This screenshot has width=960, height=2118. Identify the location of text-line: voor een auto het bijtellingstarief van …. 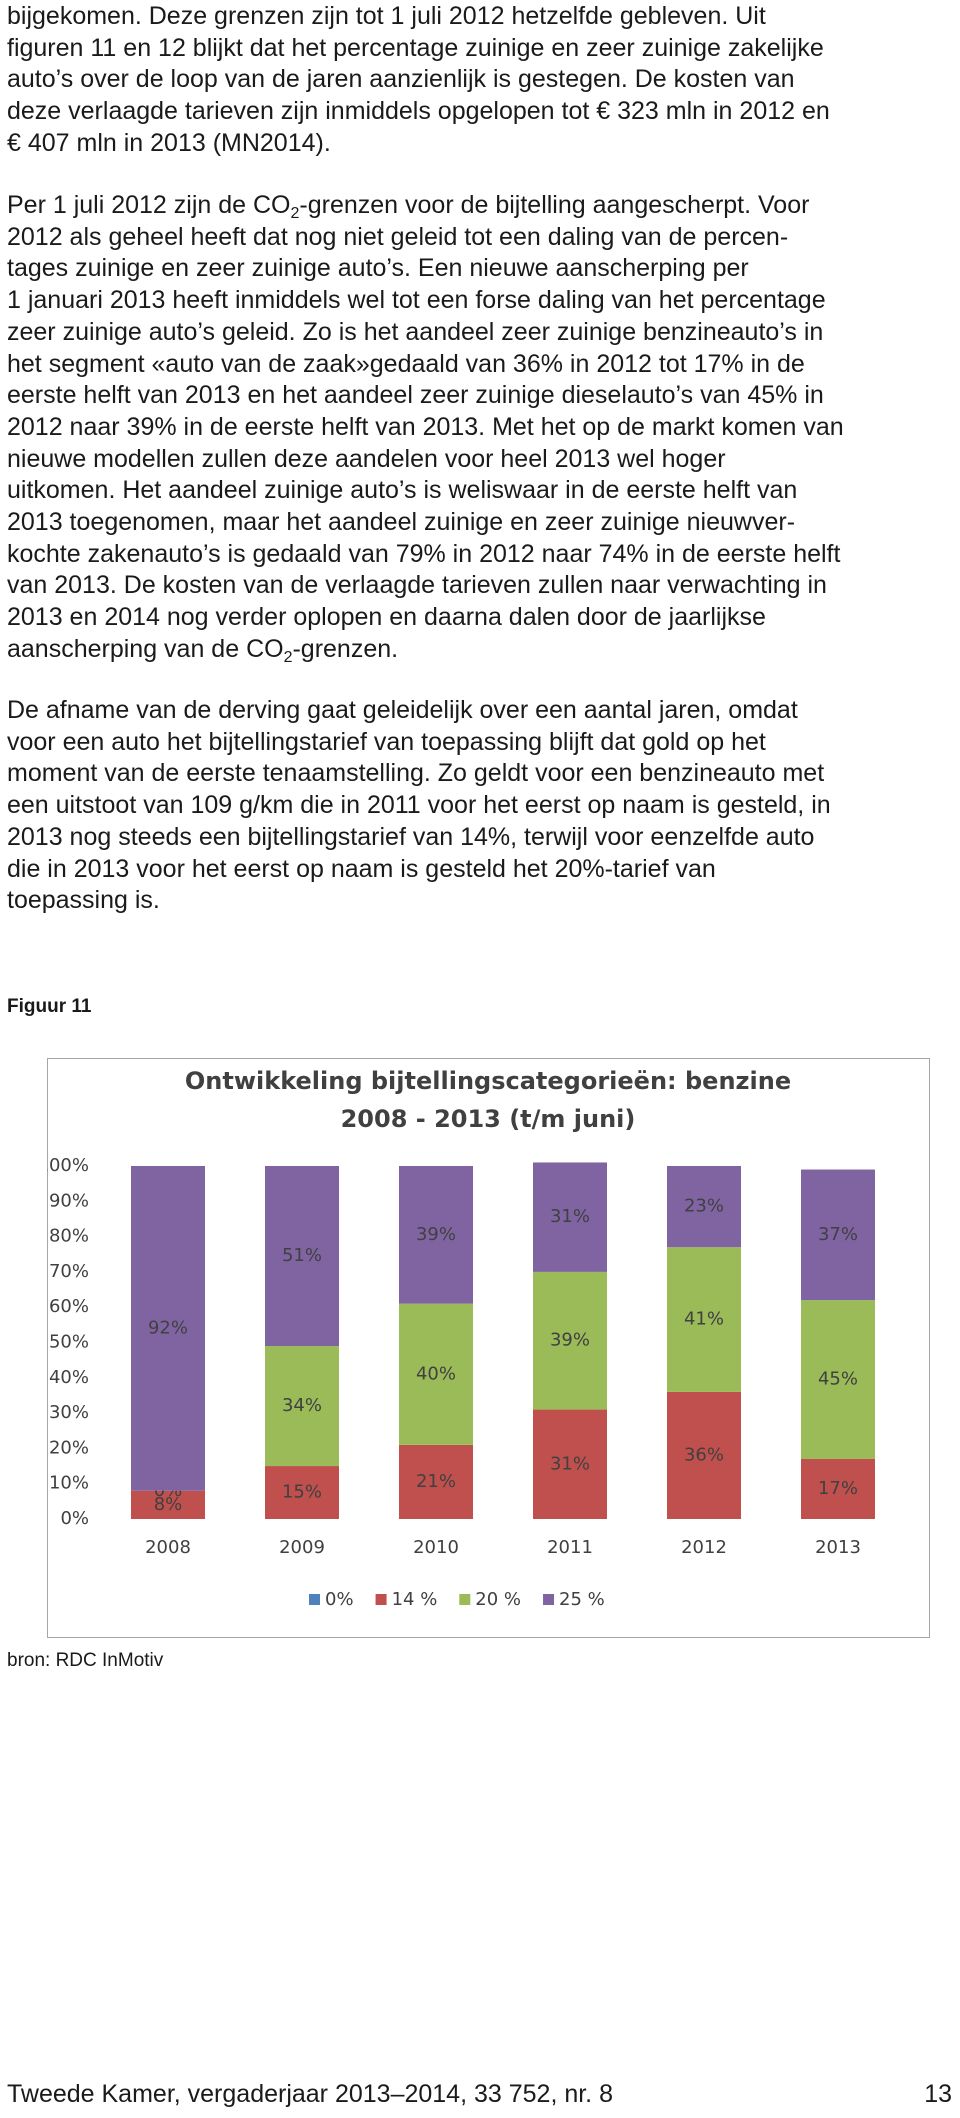
(386, 741).